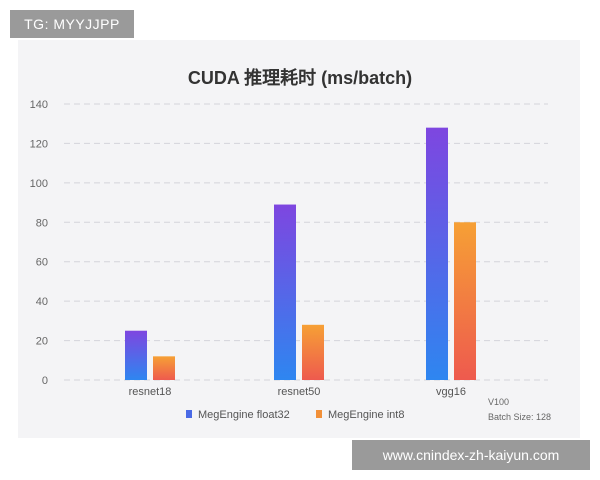  I want to click on bar-resnet18-float32, so click(136, 355).